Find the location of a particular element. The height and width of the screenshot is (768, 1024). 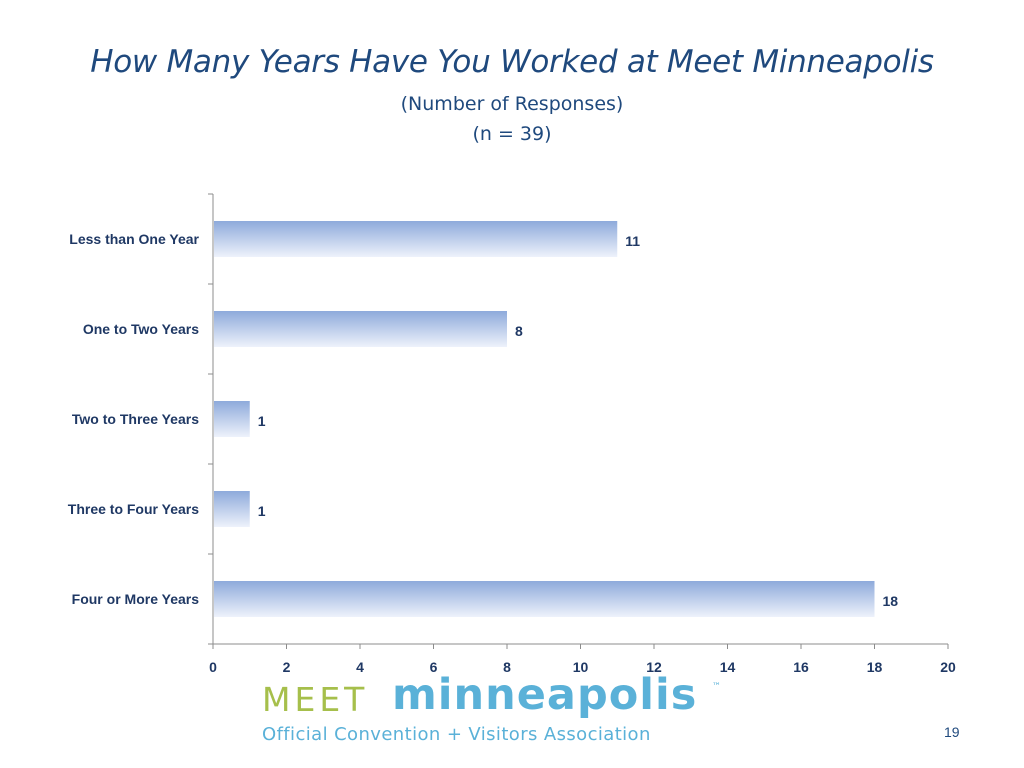

chart-subtitle: (Number of Responses) is located at coordinates (512, 104).